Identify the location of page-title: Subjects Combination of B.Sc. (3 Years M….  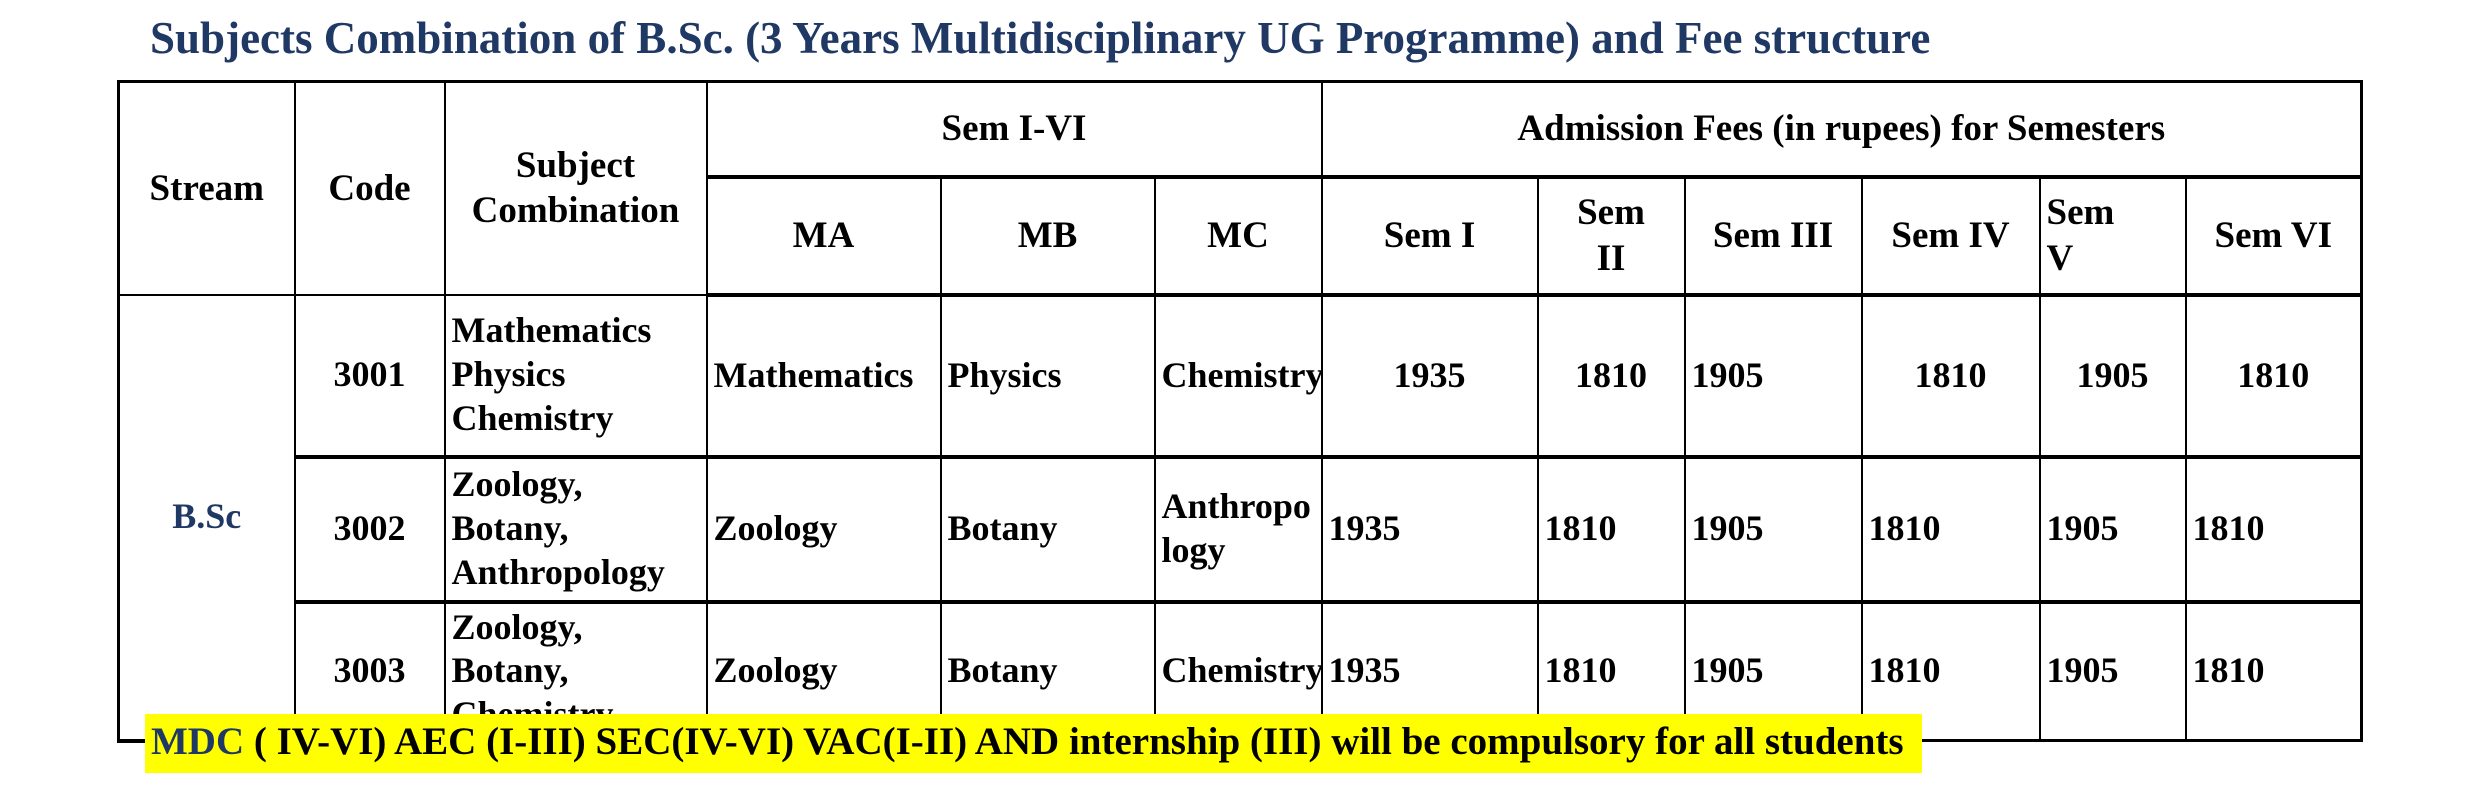
(1040, 38).